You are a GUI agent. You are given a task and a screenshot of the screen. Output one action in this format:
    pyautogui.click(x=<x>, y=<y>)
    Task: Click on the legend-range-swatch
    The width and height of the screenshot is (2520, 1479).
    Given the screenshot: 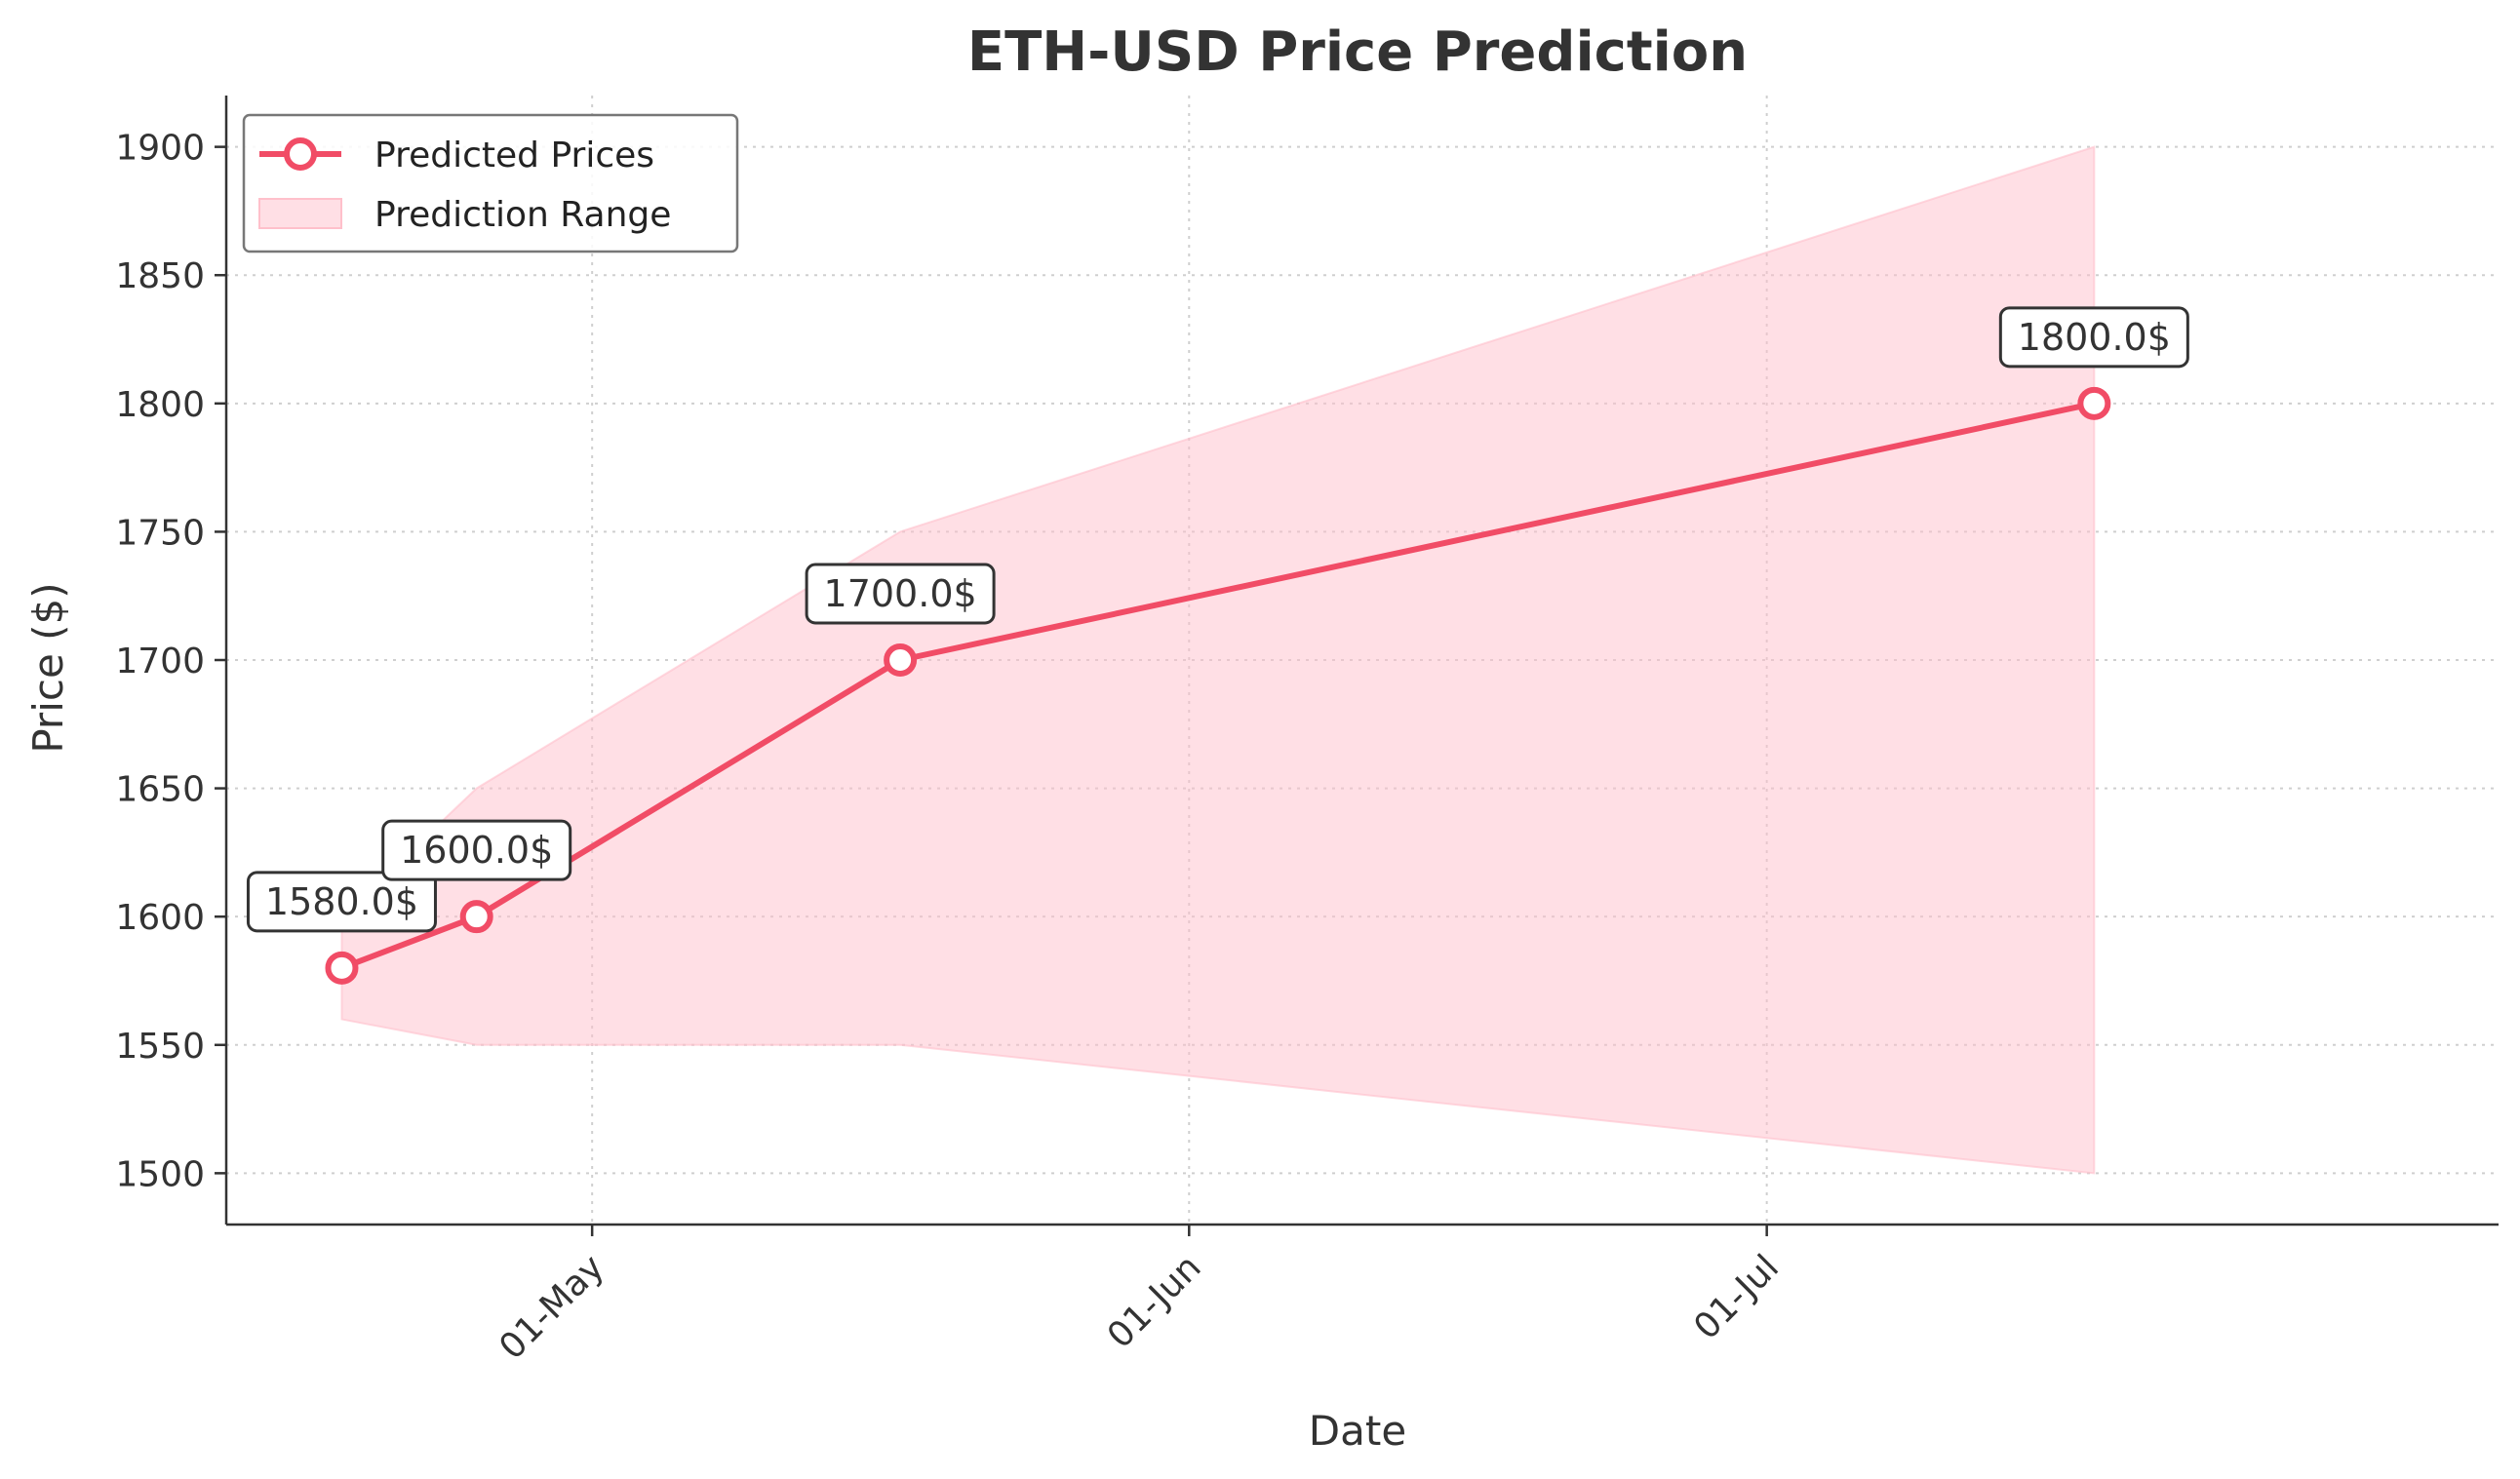 What is the action you would take?
    pyautogui.click(x=300, y=213)
    